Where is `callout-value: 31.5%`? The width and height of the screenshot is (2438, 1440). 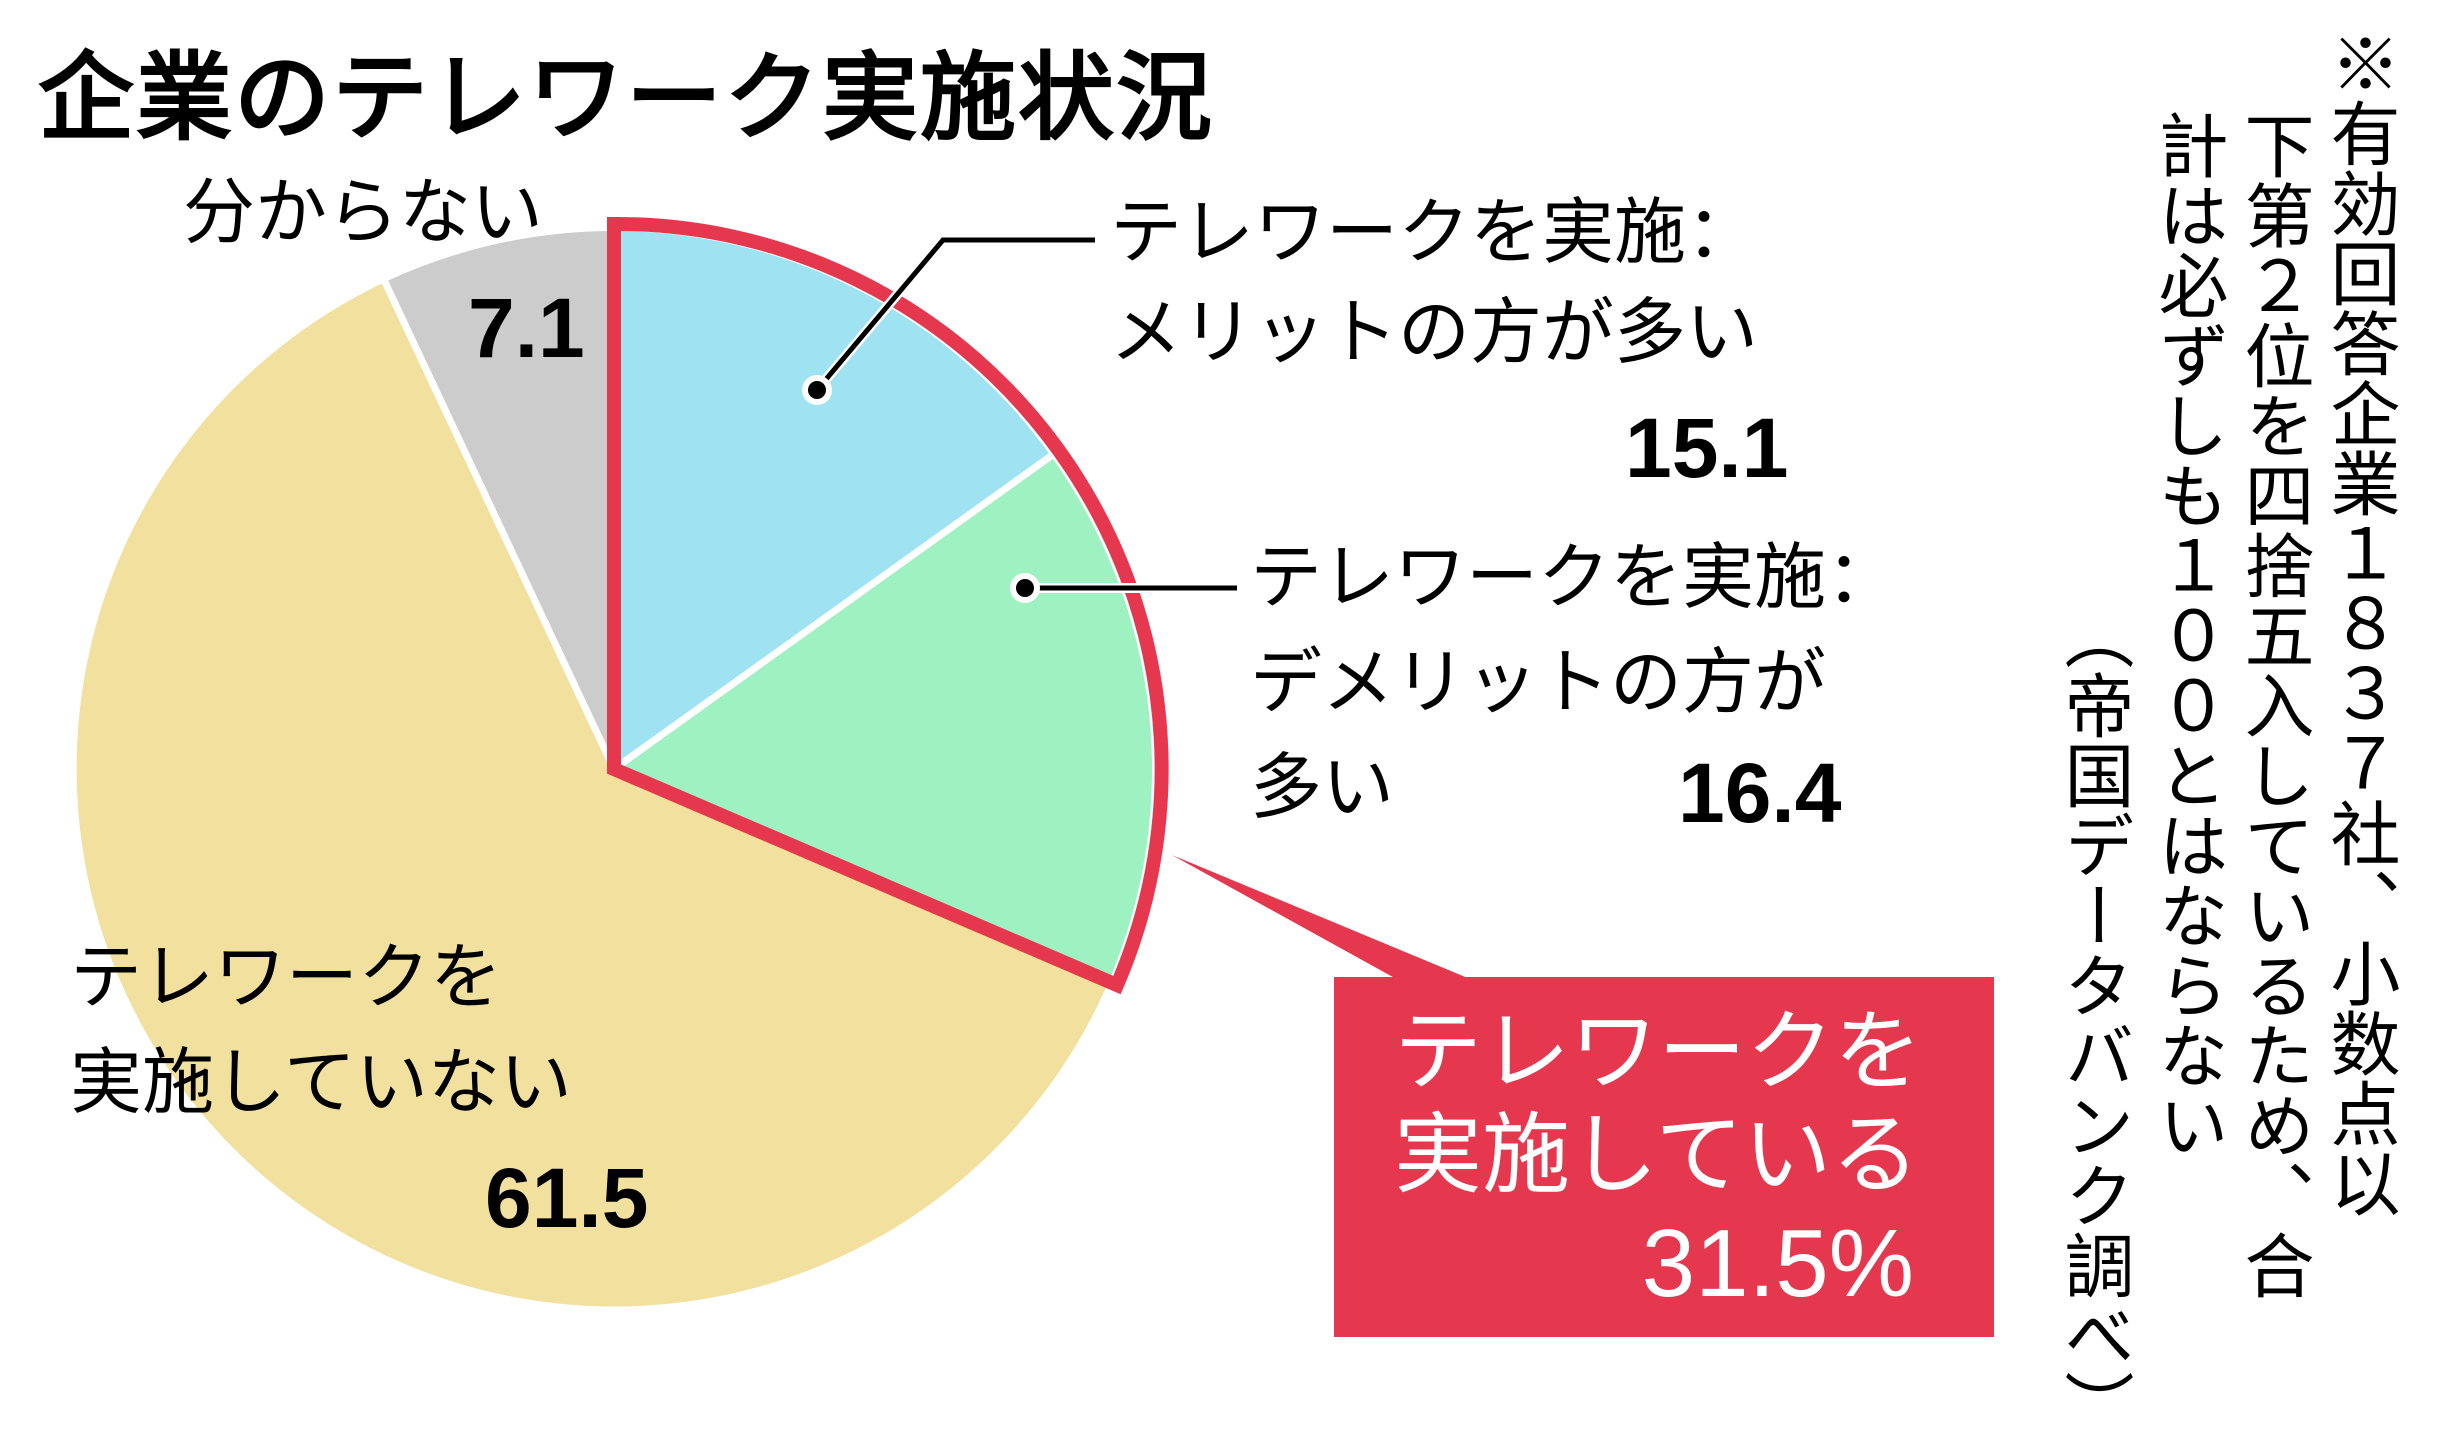 callout-value: 31.5% is located at coordinates (1777, 1263).